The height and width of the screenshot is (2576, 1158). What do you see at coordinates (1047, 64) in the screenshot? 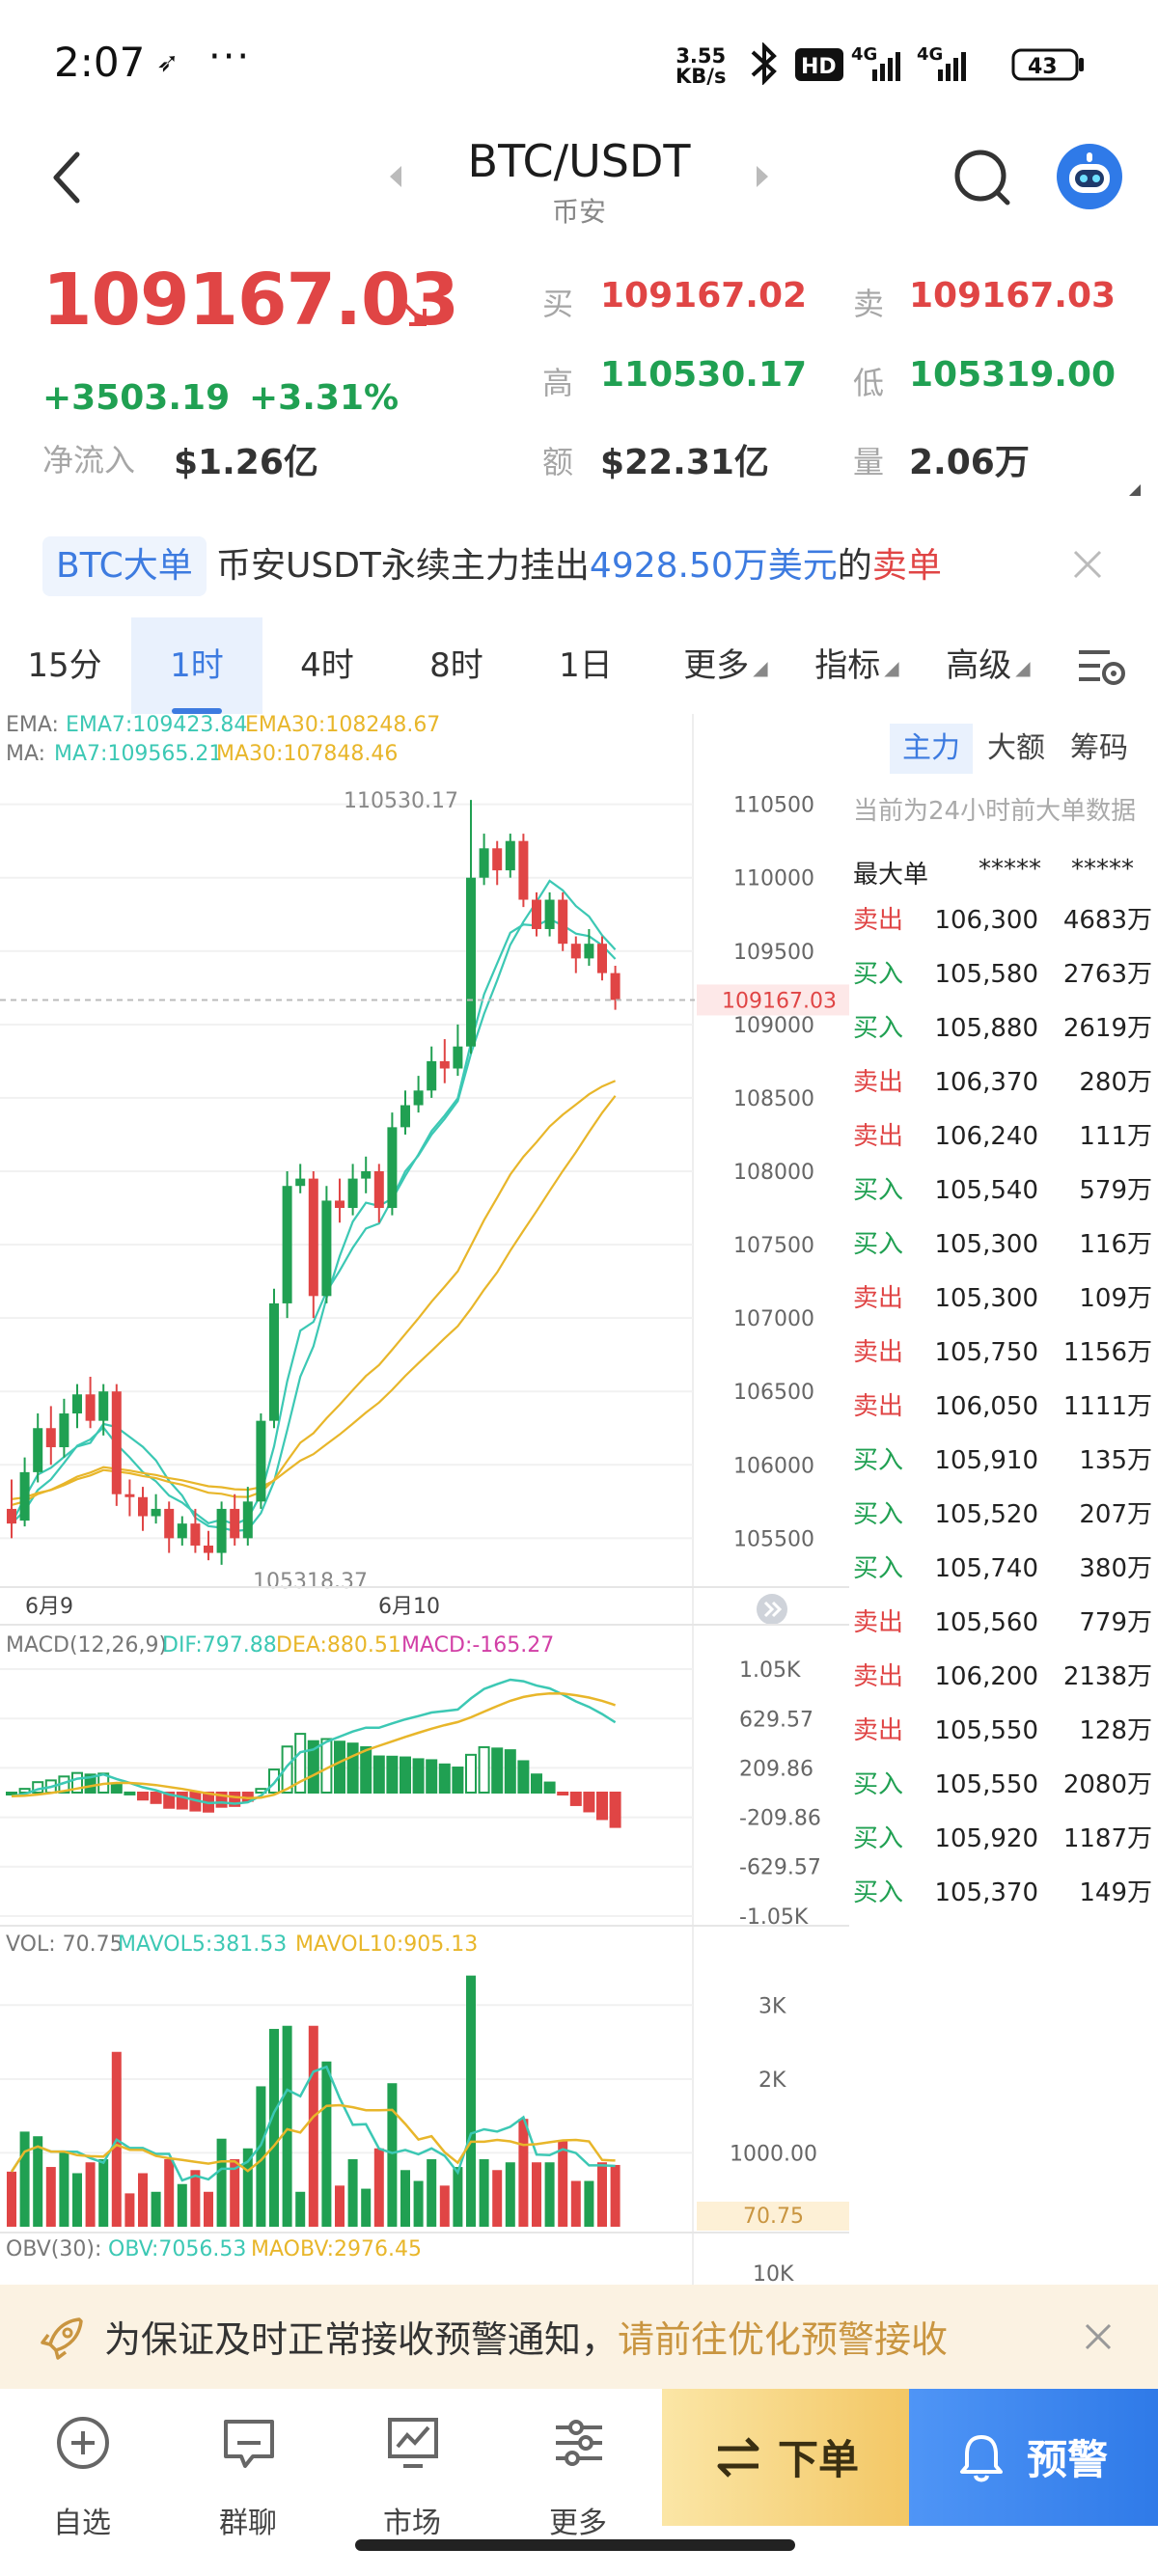
I see `battery-icon: 43` at bounding box center [1047, 64].